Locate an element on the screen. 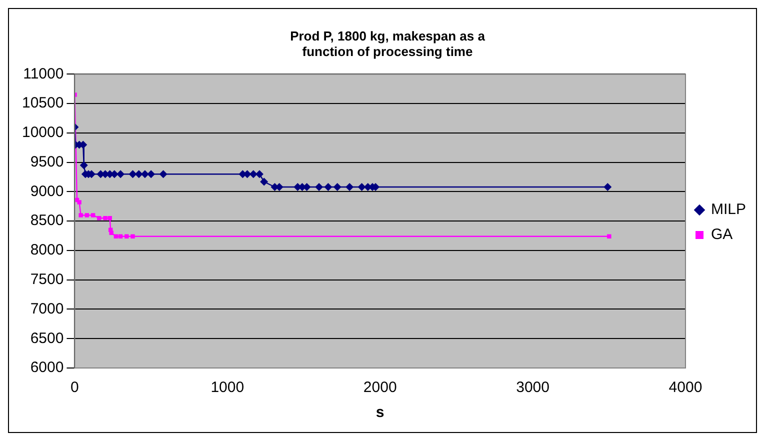  x-axis-title: s is located at coordinates (380, 413).